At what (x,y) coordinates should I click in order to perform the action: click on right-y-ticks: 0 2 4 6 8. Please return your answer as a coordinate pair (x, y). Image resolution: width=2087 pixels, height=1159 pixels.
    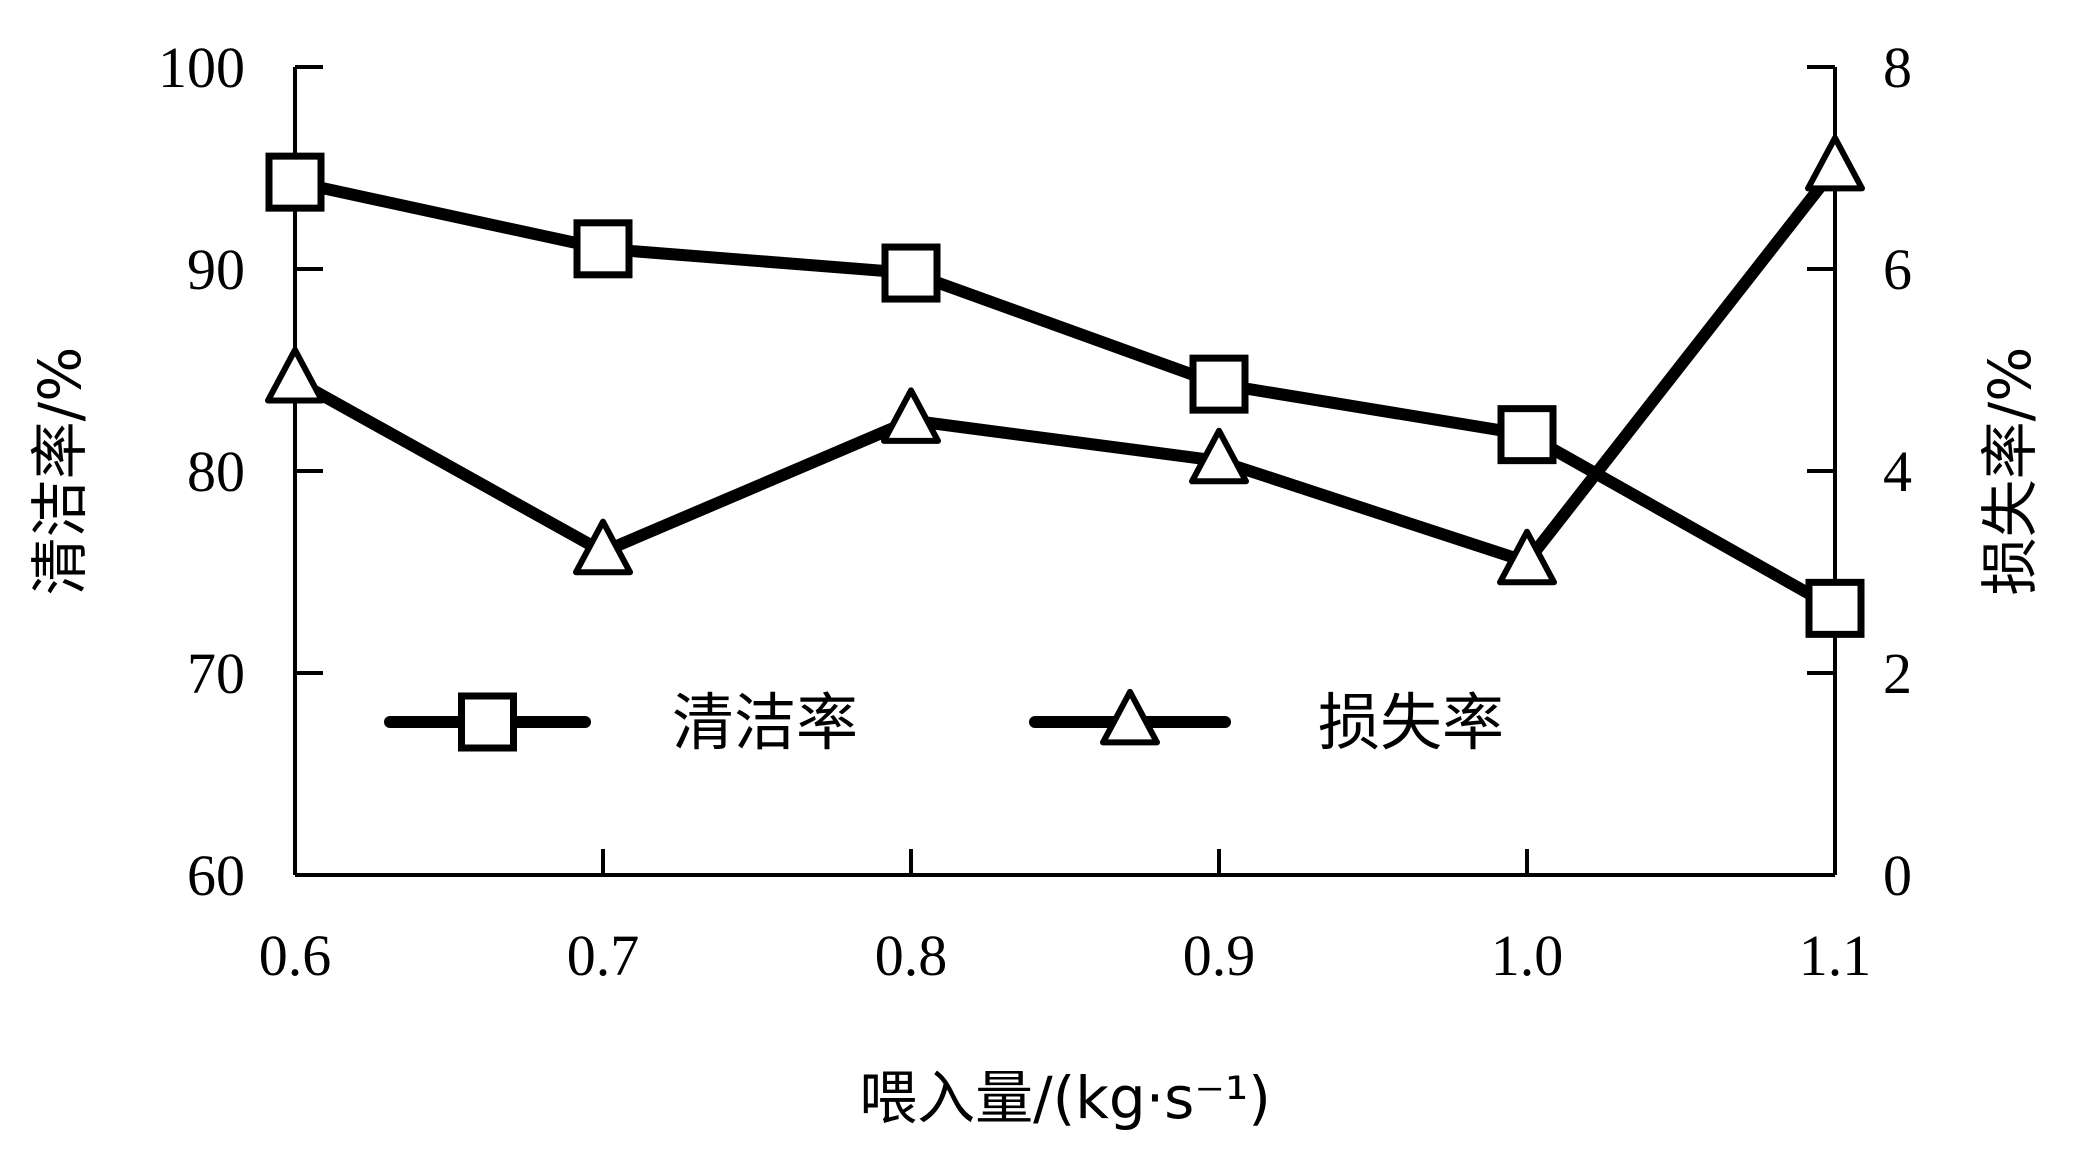
    Looking at the image, I should click on (1859, 471).